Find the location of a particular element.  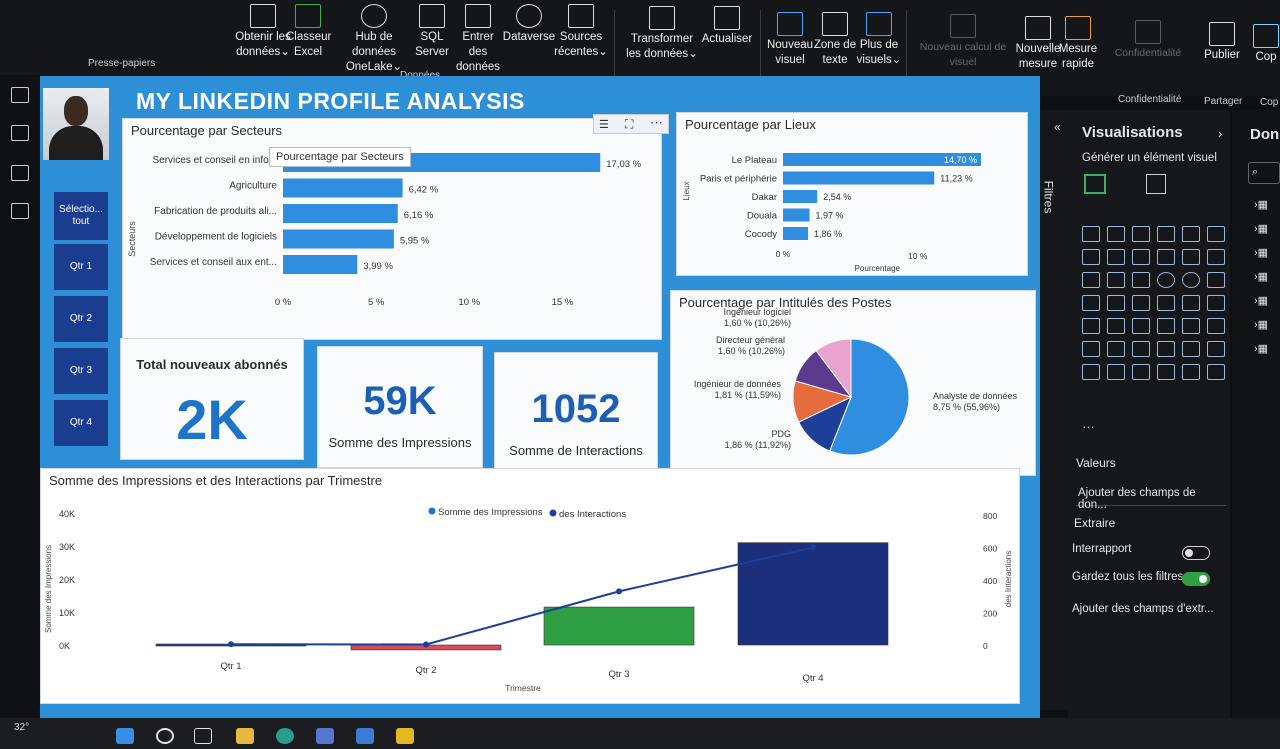

ribbon-chart-icon is located at coordinates (1166, 257).